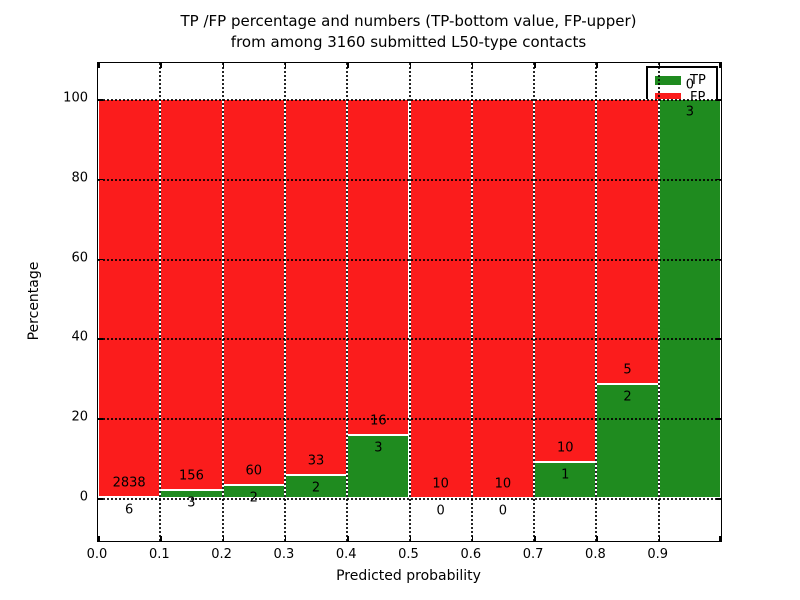 Image resolution: width=800 pixels, height=600 pixels. What do you see at coordinates (284, 554) in the screenshot?
I see `x-tick-label: 0.3` at bounding box center [284, 554].